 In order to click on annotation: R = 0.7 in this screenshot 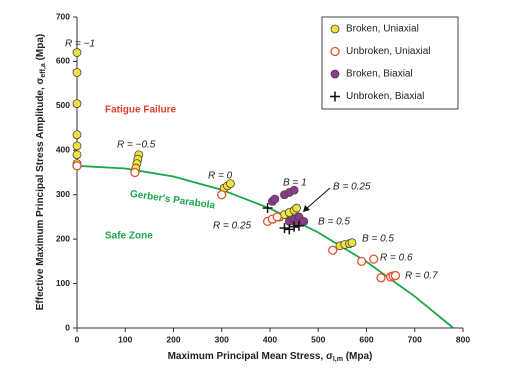, I will do `click(421, 276)`.